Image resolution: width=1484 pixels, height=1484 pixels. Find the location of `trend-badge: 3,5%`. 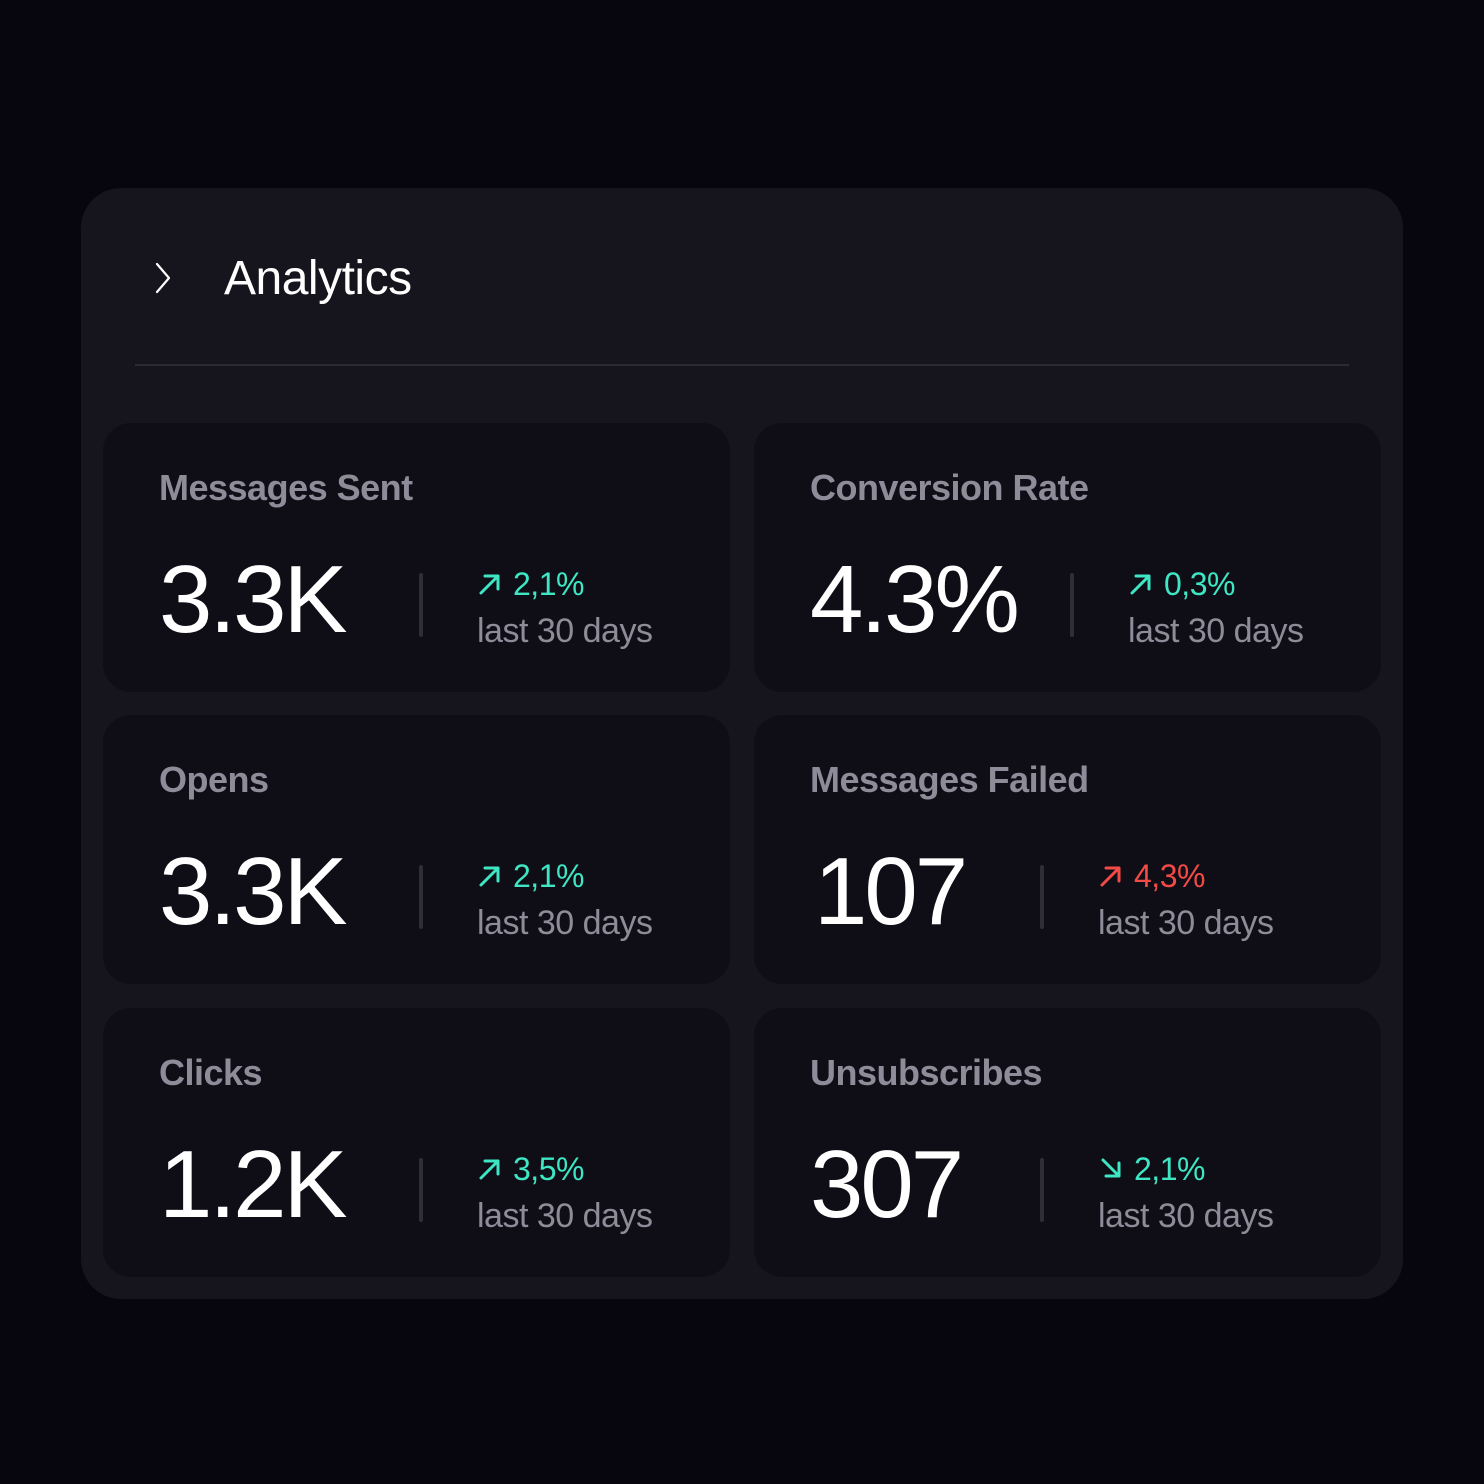

trend-badge: 3,5% is located at coordinates (530, 1169).